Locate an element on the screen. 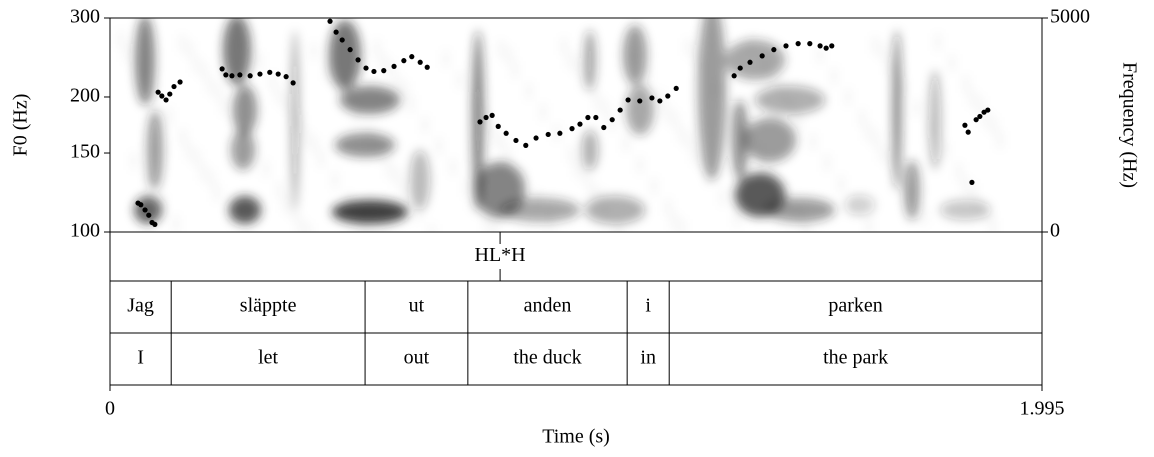 This screenshot has height=457, width=1154. tier-label: parken is located at coordinates (855, 306).